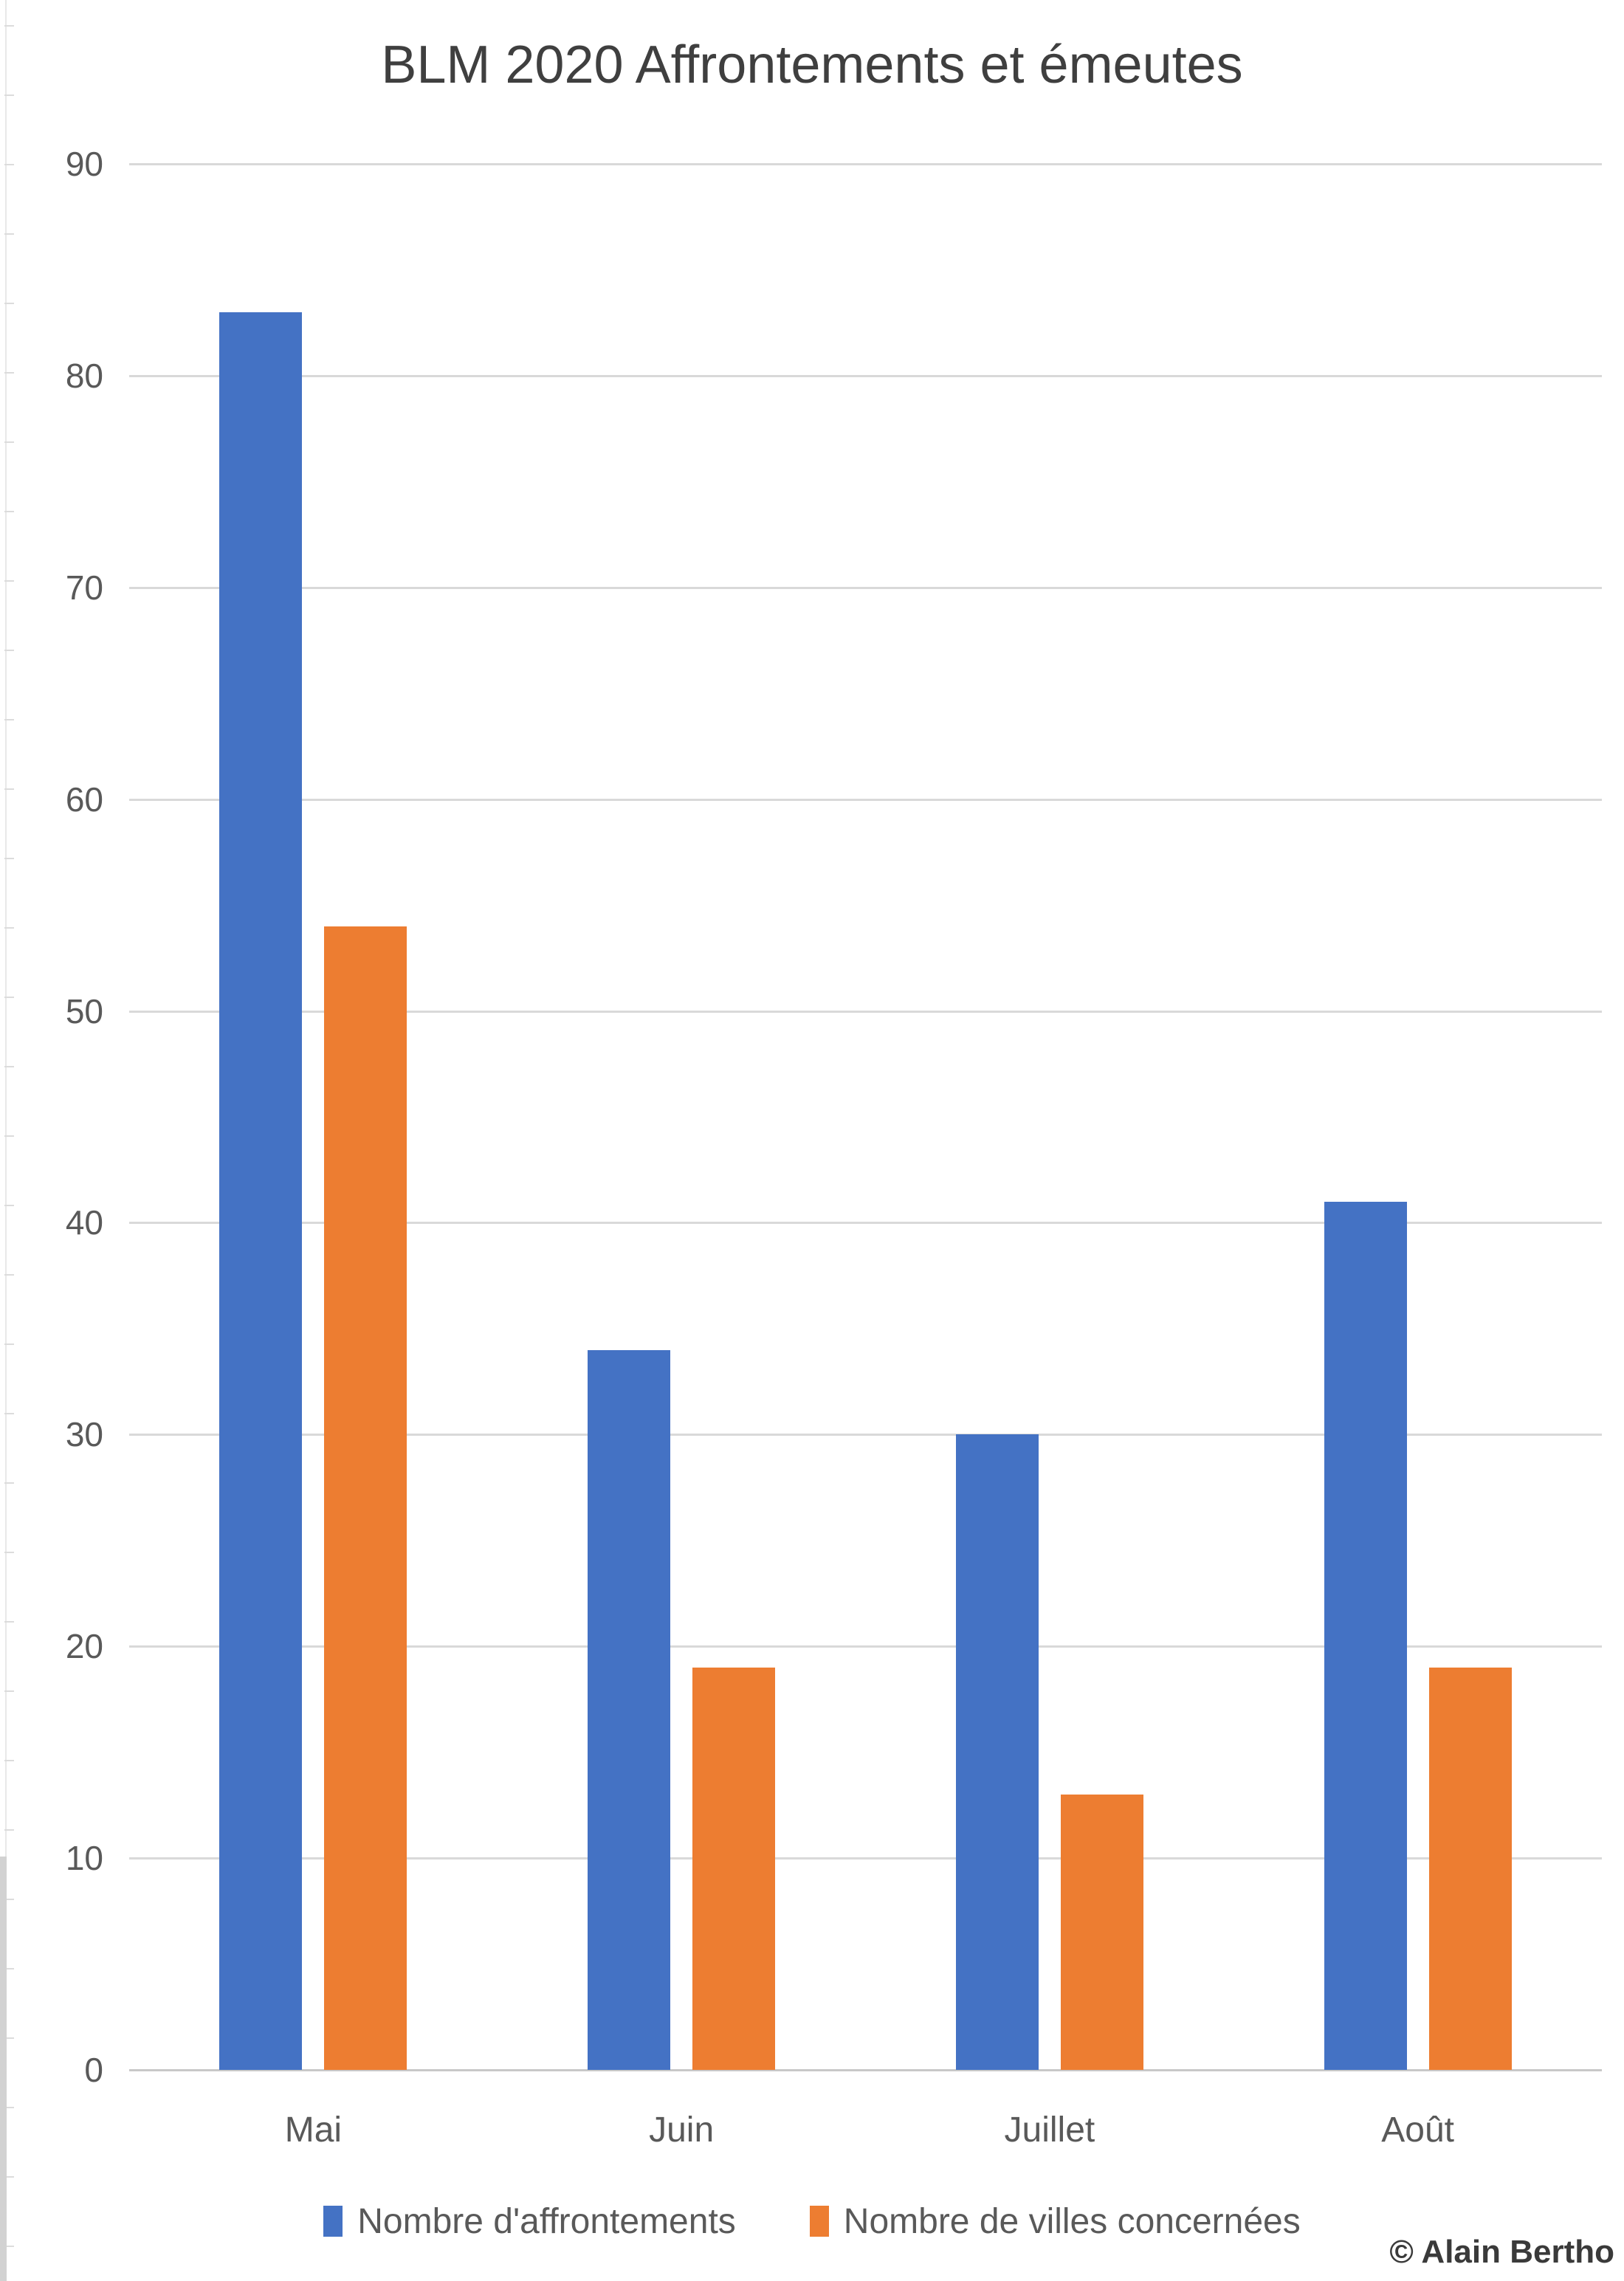 This screenshot has width=1624, height=2281. Describe the element at coordinates (84, 375) in the screenshot. I see `y-tick-label: 80` at that location.